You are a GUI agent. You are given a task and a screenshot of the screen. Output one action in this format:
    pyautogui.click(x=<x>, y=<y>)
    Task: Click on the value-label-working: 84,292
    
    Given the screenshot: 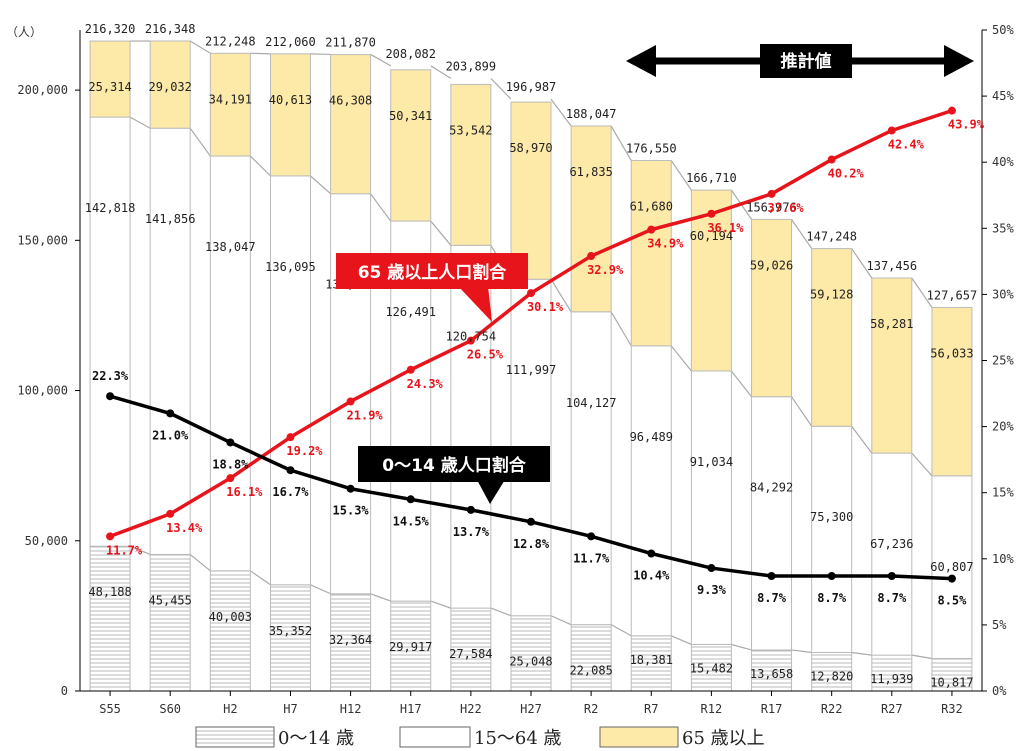 What is the action you would take?
    pyautogui.click(x=771, y=488)
    